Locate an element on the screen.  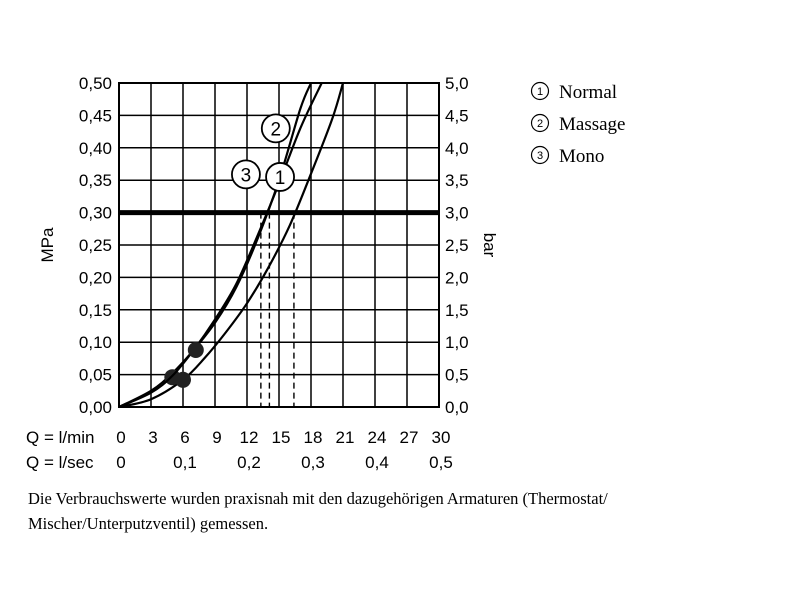
legend-label-mono: Mono is located at coordinates (581, 156).